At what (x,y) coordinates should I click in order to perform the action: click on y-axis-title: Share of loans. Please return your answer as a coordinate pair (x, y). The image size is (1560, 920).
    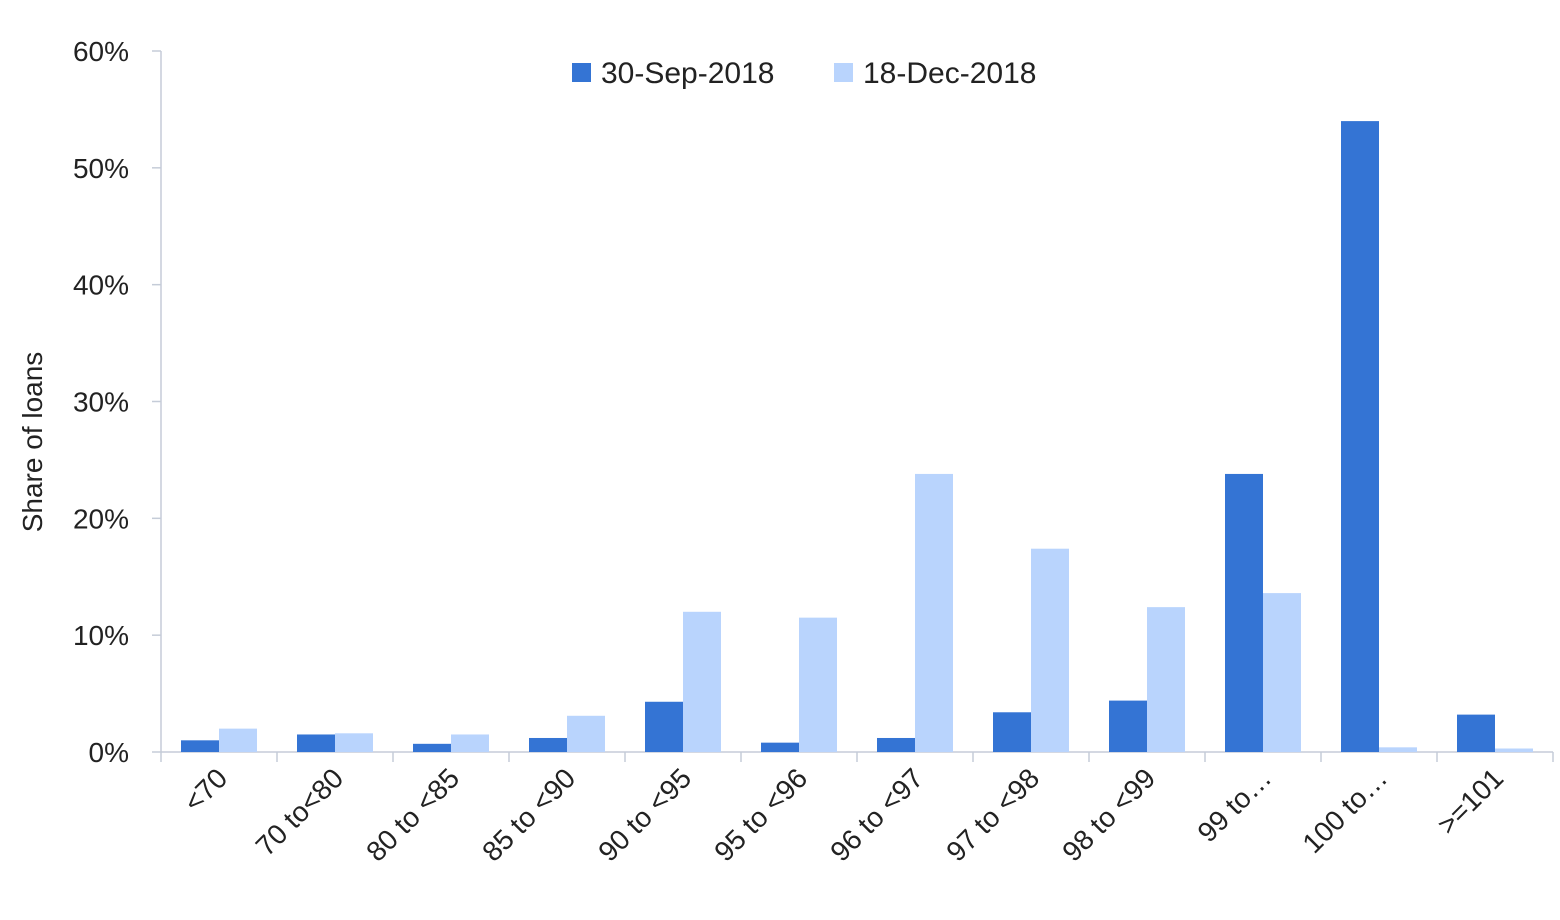
    Looking at the image, I should click on (32, 442).